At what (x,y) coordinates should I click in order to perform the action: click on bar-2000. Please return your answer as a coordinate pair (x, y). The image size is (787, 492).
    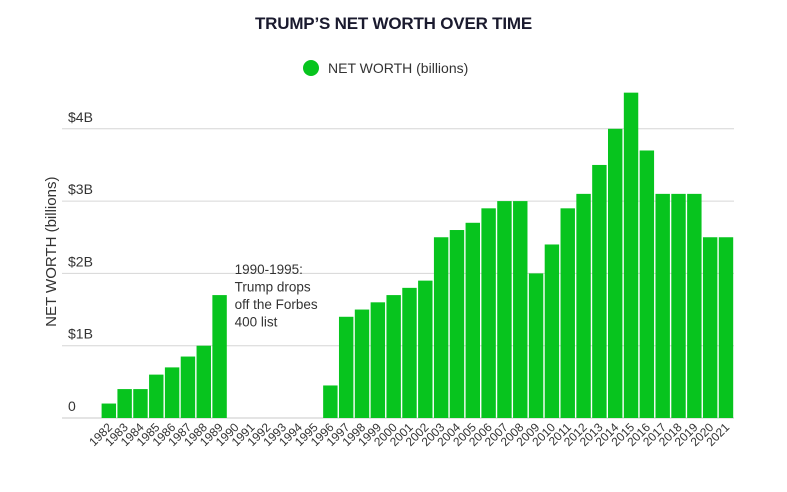
    Looking at the image, I should click on (393, 356).